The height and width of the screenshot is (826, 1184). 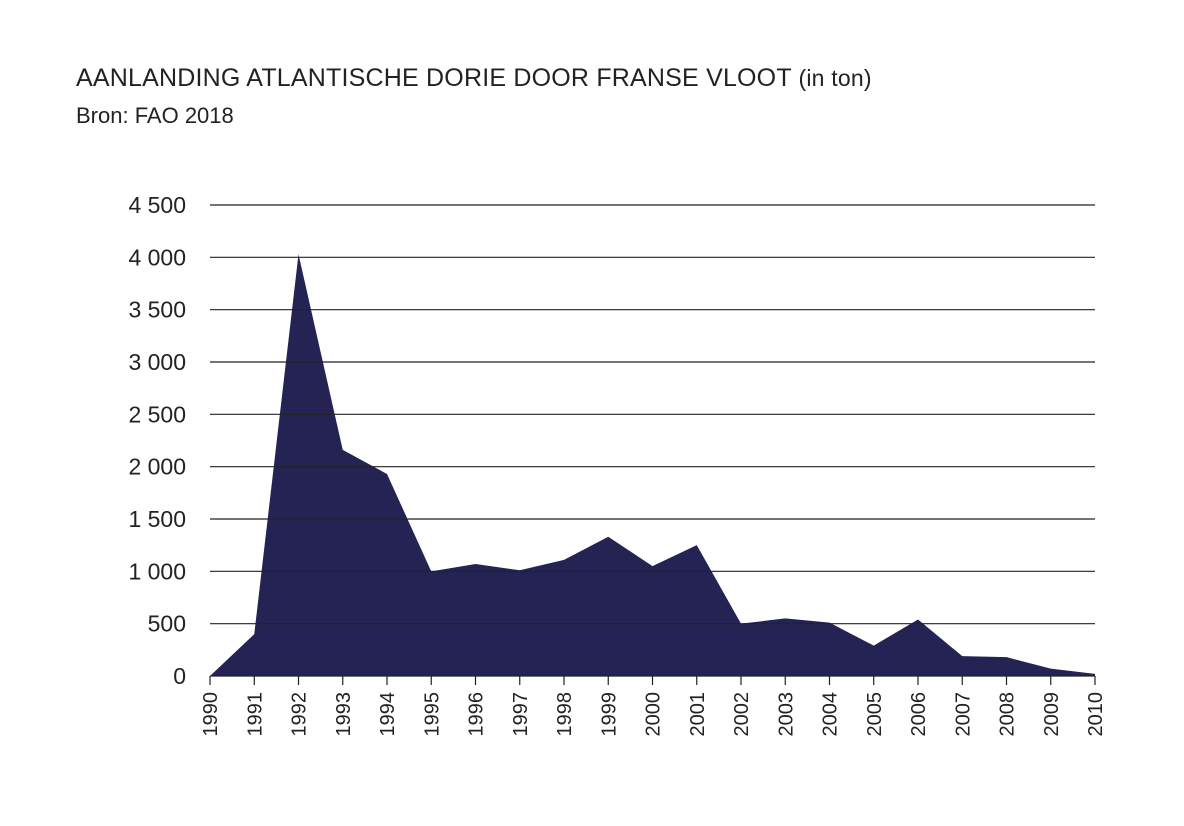 I want to click on x-tick-label: 1993, so click(x=344, y=714).